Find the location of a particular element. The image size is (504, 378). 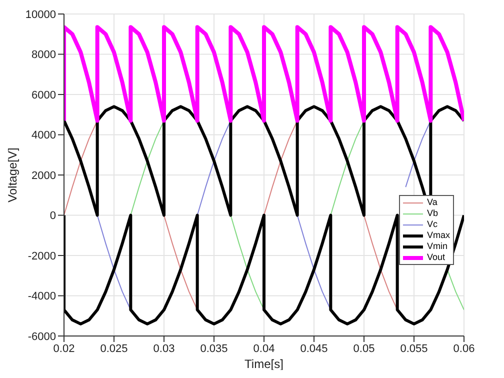

x-tick-label: 0.06 is located at coordinates (464, 348).